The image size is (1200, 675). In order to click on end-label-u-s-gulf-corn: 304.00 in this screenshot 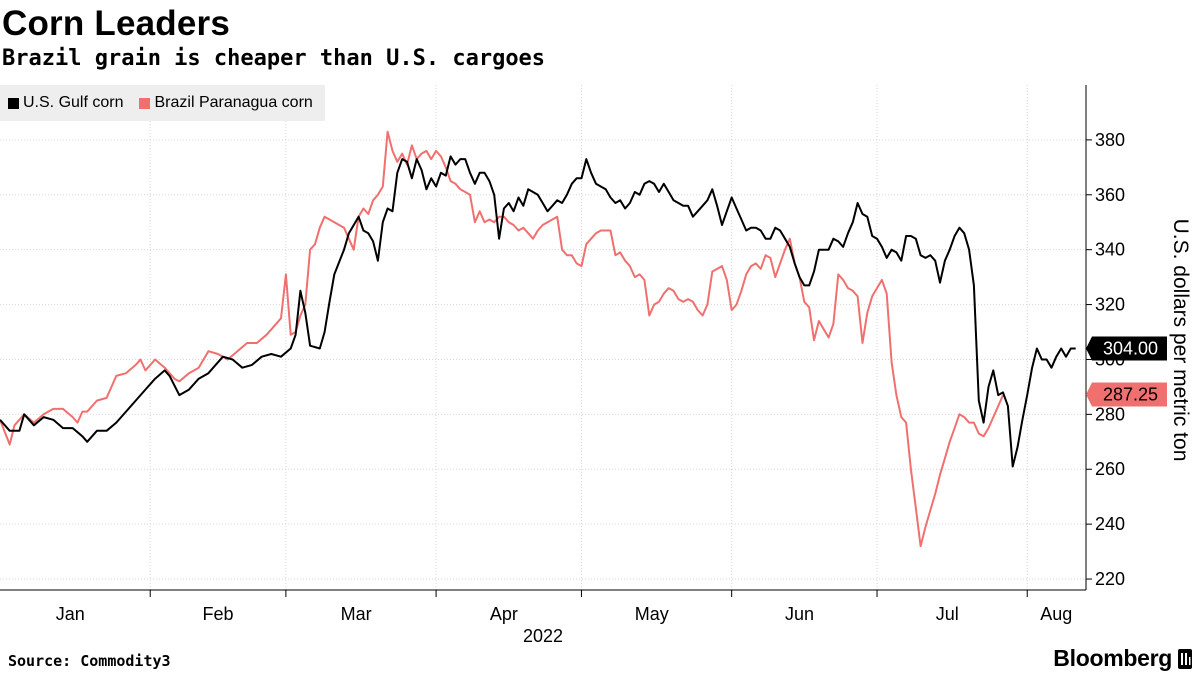, I will do `click(1126, 348)`.